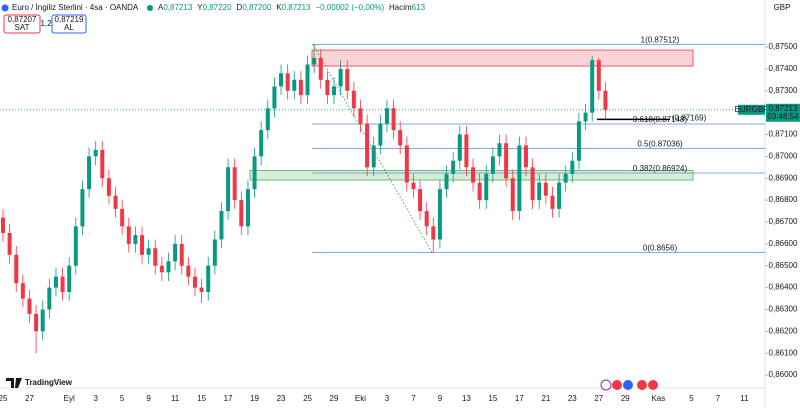  I want to click on volume-label: Hacim, so click(400, 7).